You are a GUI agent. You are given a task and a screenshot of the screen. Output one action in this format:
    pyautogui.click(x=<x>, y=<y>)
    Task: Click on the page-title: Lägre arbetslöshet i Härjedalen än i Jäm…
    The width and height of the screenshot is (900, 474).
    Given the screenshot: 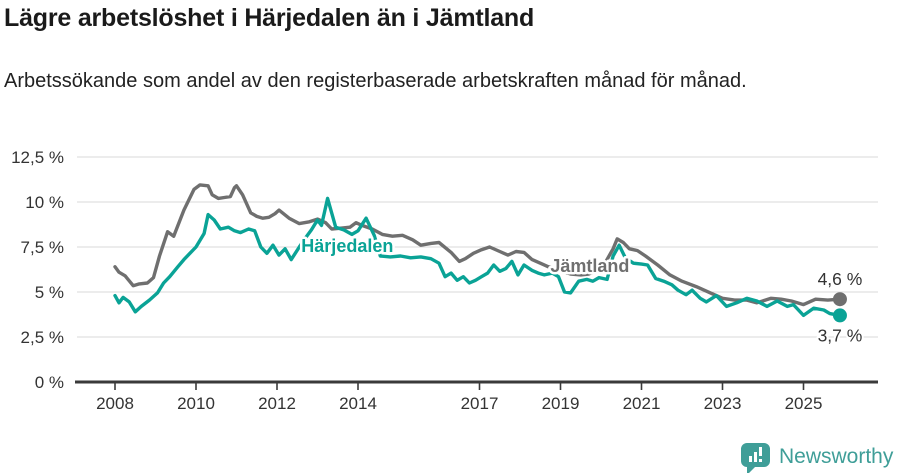 What is the action you would take?
    pyautogui.click(x=269, y=18)
    